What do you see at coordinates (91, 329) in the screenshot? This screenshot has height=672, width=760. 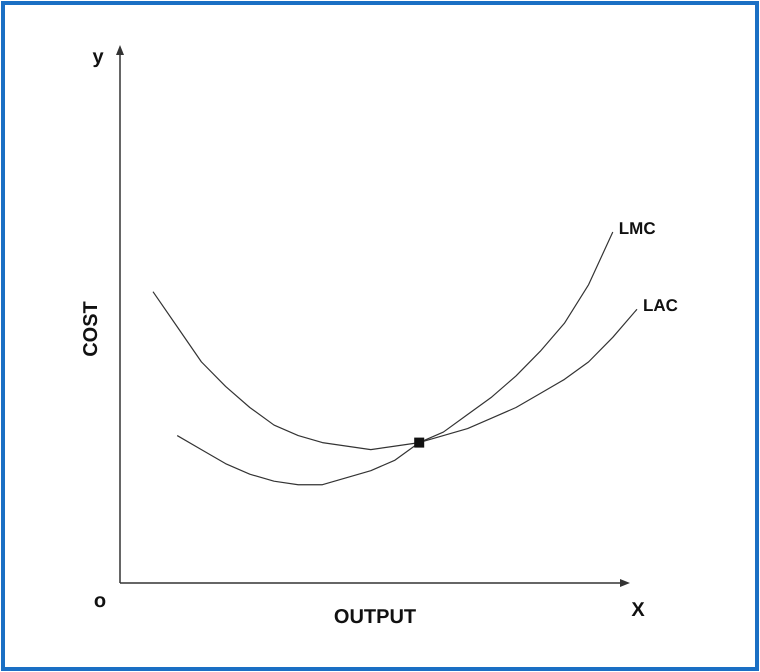 I see `y-axis-title: COST` at bounding box center [91, 329].